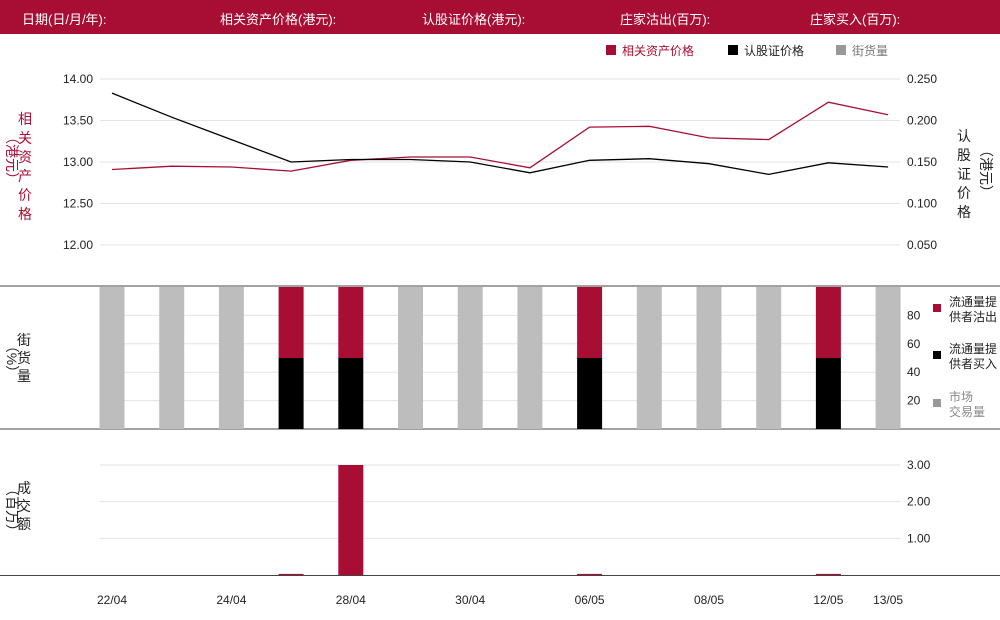  I want to click on right-axis-tick-label: 0.150, so click(922, 162).